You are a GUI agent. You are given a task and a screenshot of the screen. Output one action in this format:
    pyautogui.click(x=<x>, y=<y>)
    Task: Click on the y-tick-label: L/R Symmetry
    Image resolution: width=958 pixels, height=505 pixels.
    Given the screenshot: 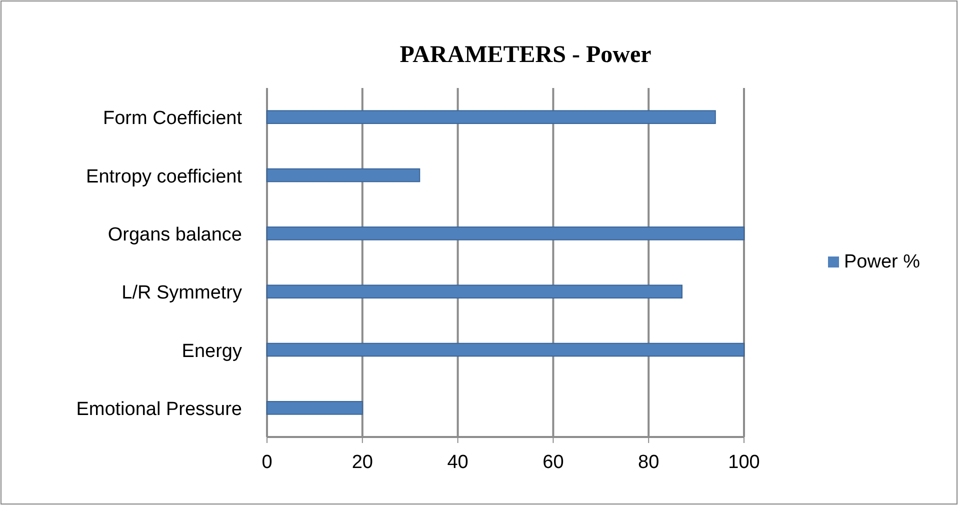 What is the action you would take?
    pyautogui.click(x=182, y=293)
    